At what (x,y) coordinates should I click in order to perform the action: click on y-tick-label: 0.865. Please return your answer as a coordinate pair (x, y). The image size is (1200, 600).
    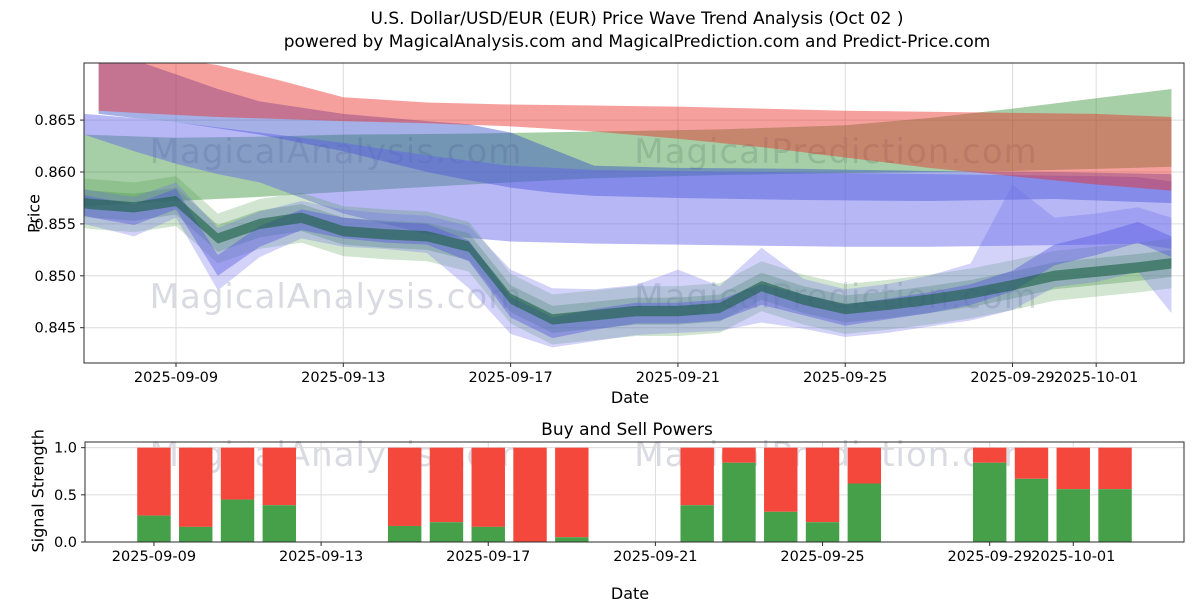
    Looking at the image, I should click on (55, 121).